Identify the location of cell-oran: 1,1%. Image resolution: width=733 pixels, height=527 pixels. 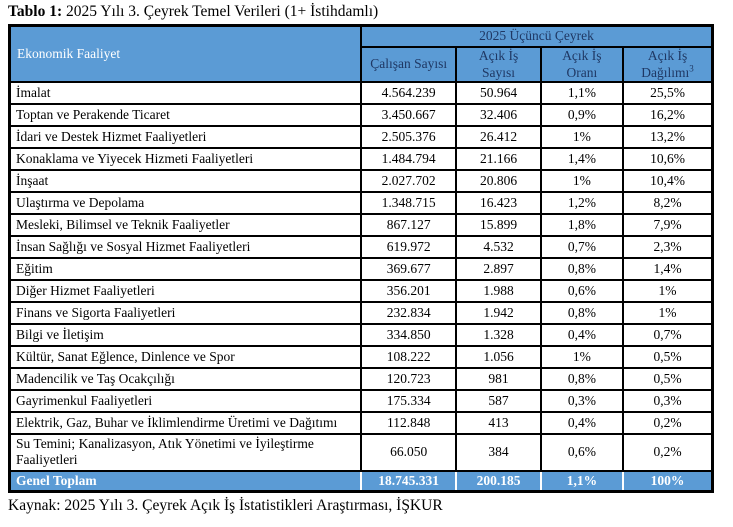
(582, 93).